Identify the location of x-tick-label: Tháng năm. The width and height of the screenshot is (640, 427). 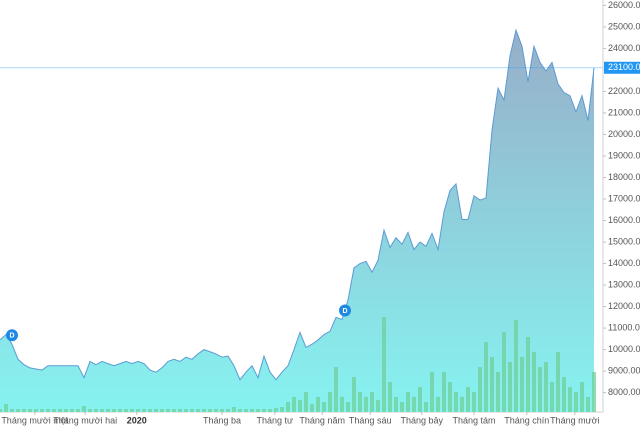
(322, 420).